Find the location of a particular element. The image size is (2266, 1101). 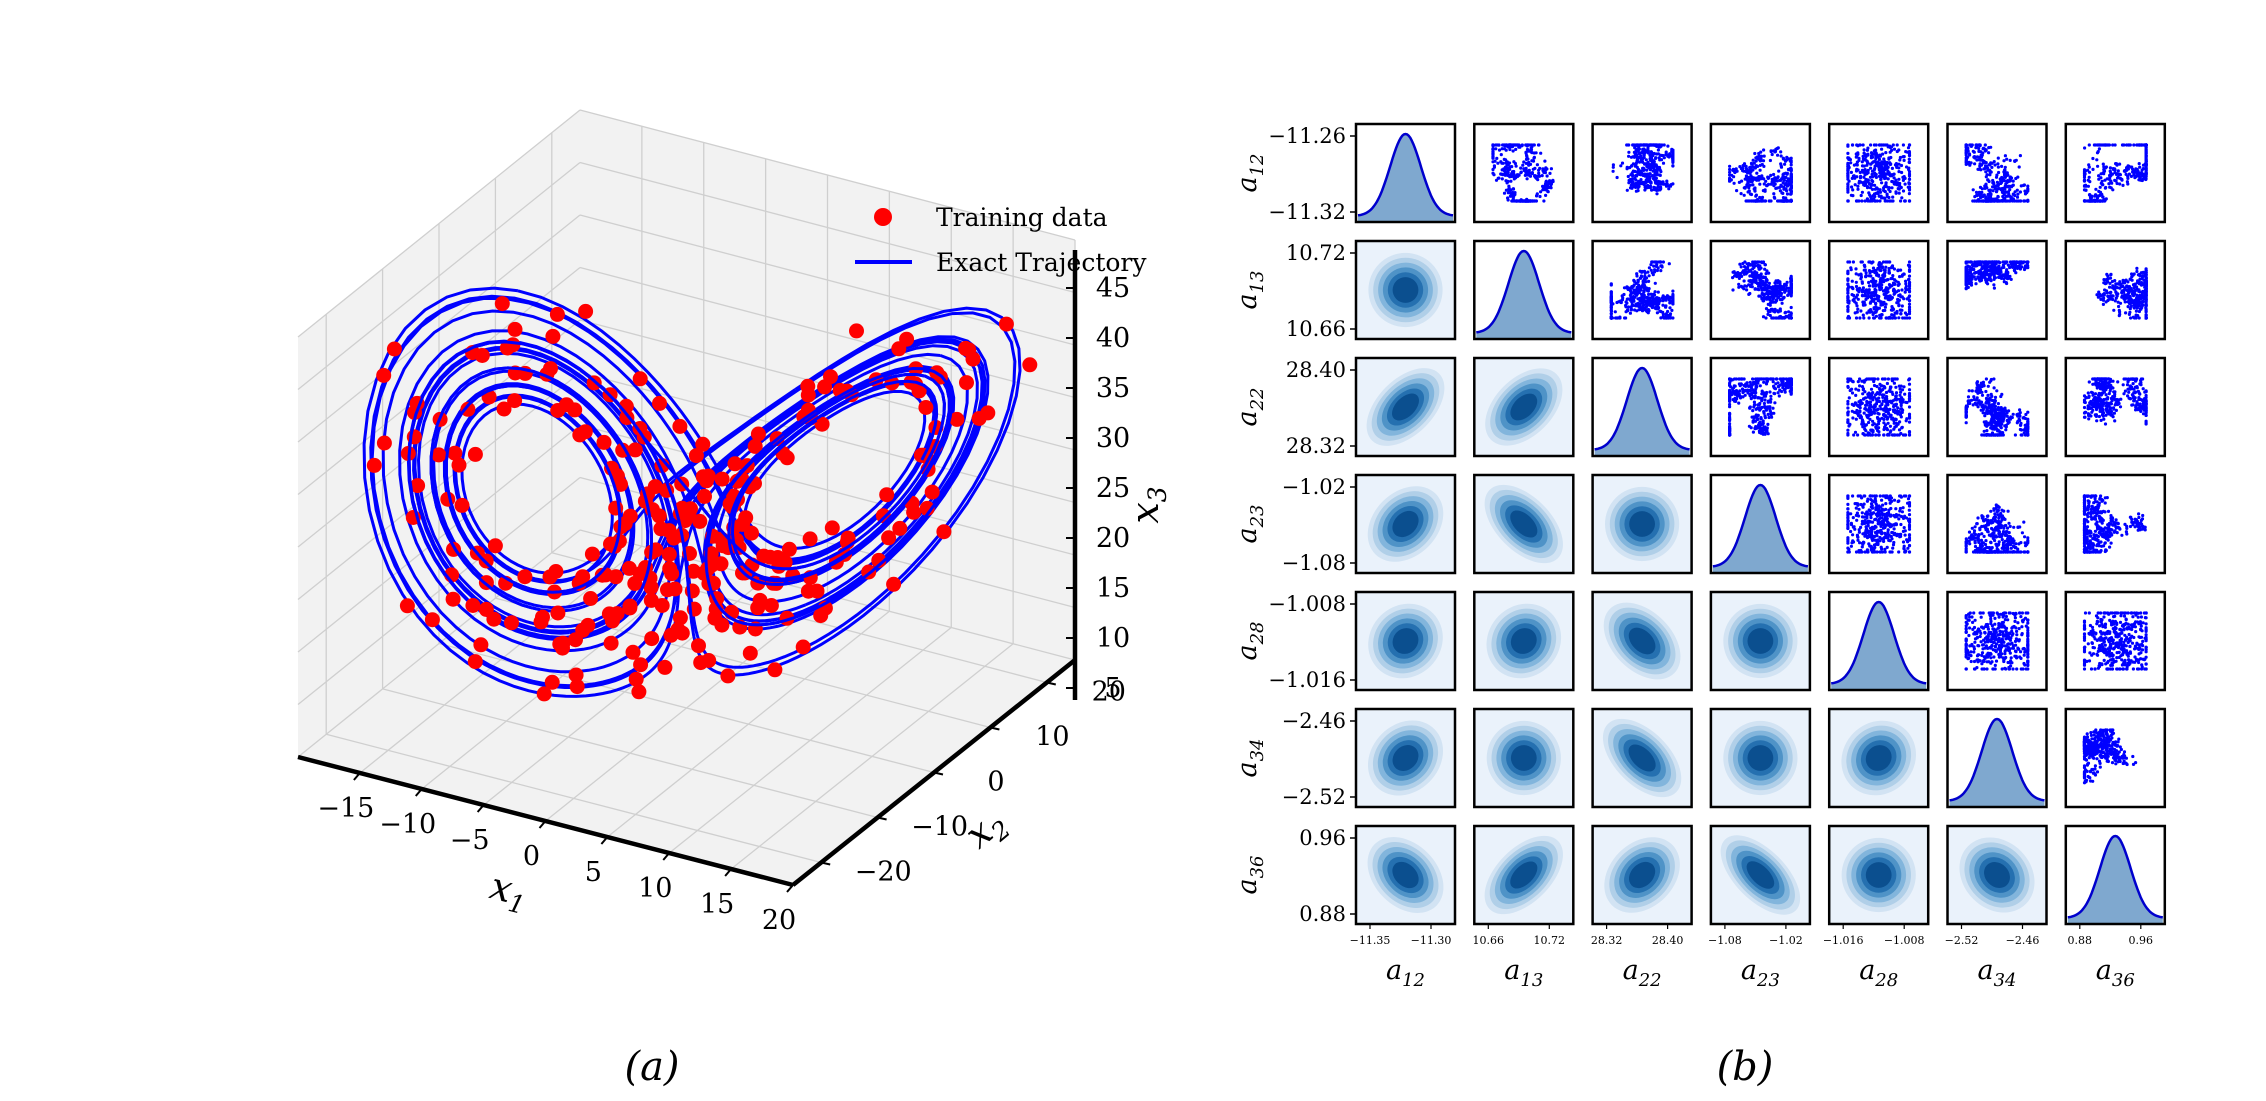

x1-tick-label: 0 is located at coordinates (531, 856).